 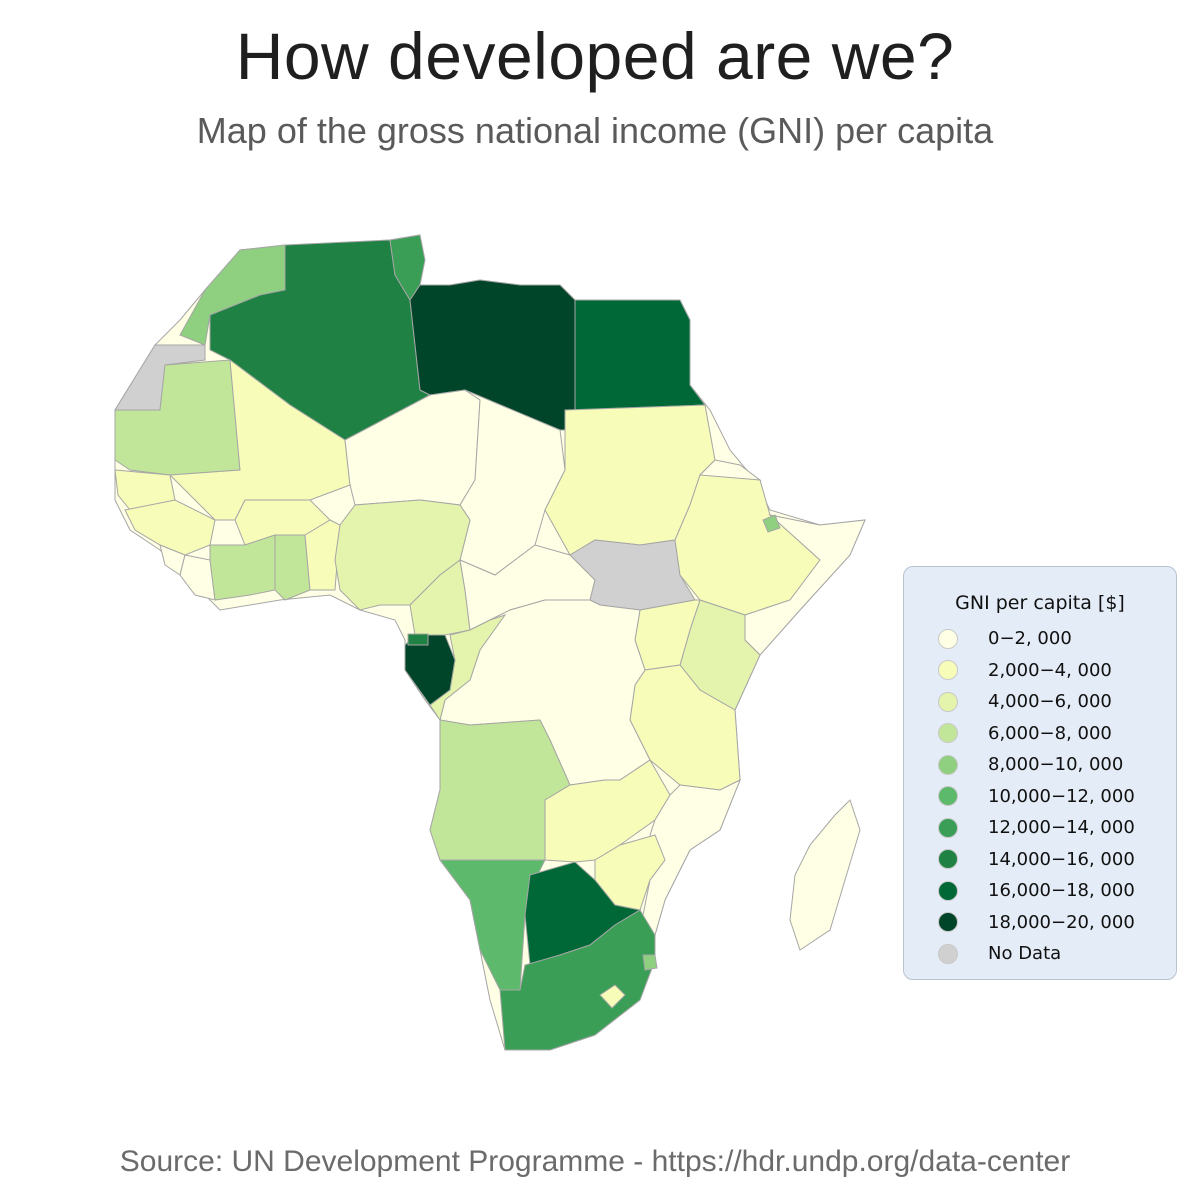 I want to click on region-mauritania, so click(x=177, y=417).